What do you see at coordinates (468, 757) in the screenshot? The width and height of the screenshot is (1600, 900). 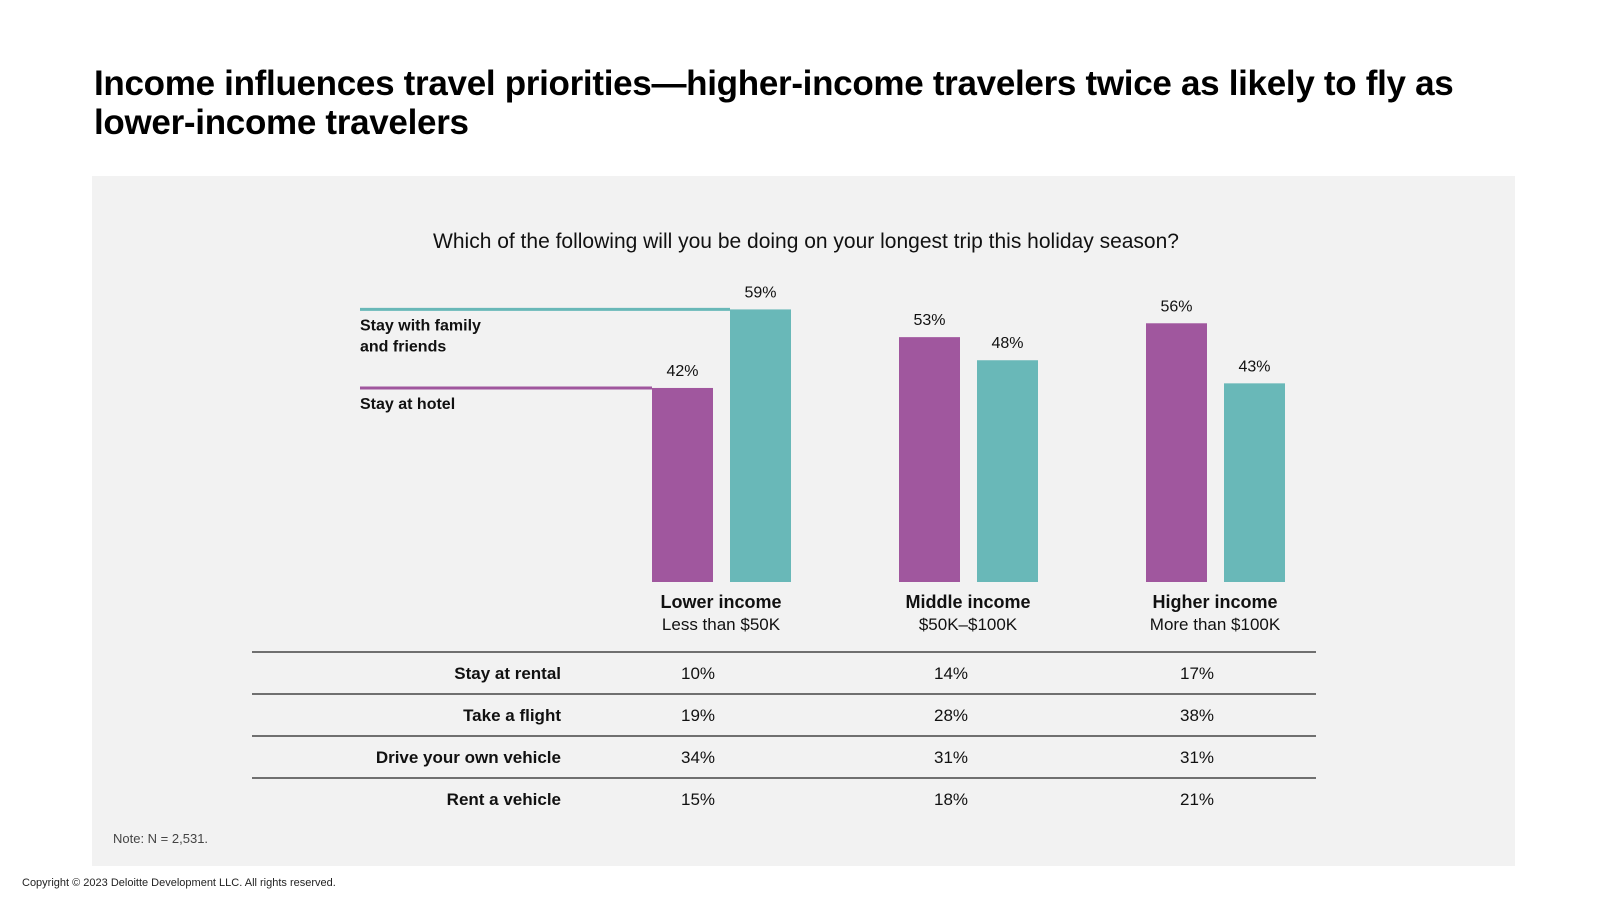 I see `table-row-label-drive-your-own-vehicle: Drive your own vehicle` at bounding box center [468, 757].